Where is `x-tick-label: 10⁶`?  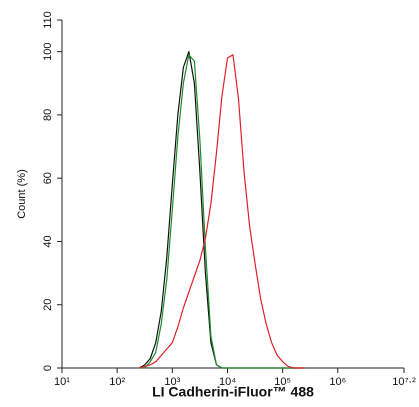 x-tick-label: 10⁶ is located at coordinates (337, 382).